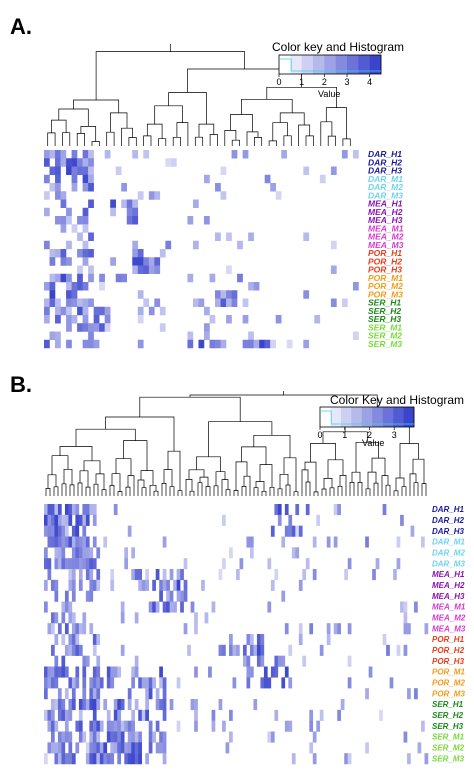 This screenshot has height=774, width=474. Describe the element at coordinates (449, 618) in the screenshot. I see `row-label: MEA_M2` at that location.